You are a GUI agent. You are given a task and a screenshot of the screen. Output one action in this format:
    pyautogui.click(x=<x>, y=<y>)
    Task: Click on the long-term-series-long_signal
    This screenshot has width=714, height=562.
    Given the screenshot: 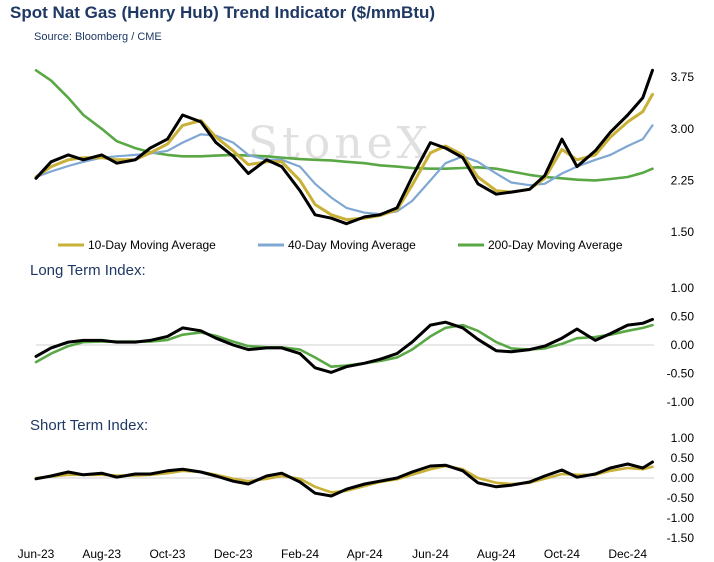 What is the action you would take?
    pyautogui.click(x=344, y=346)
    